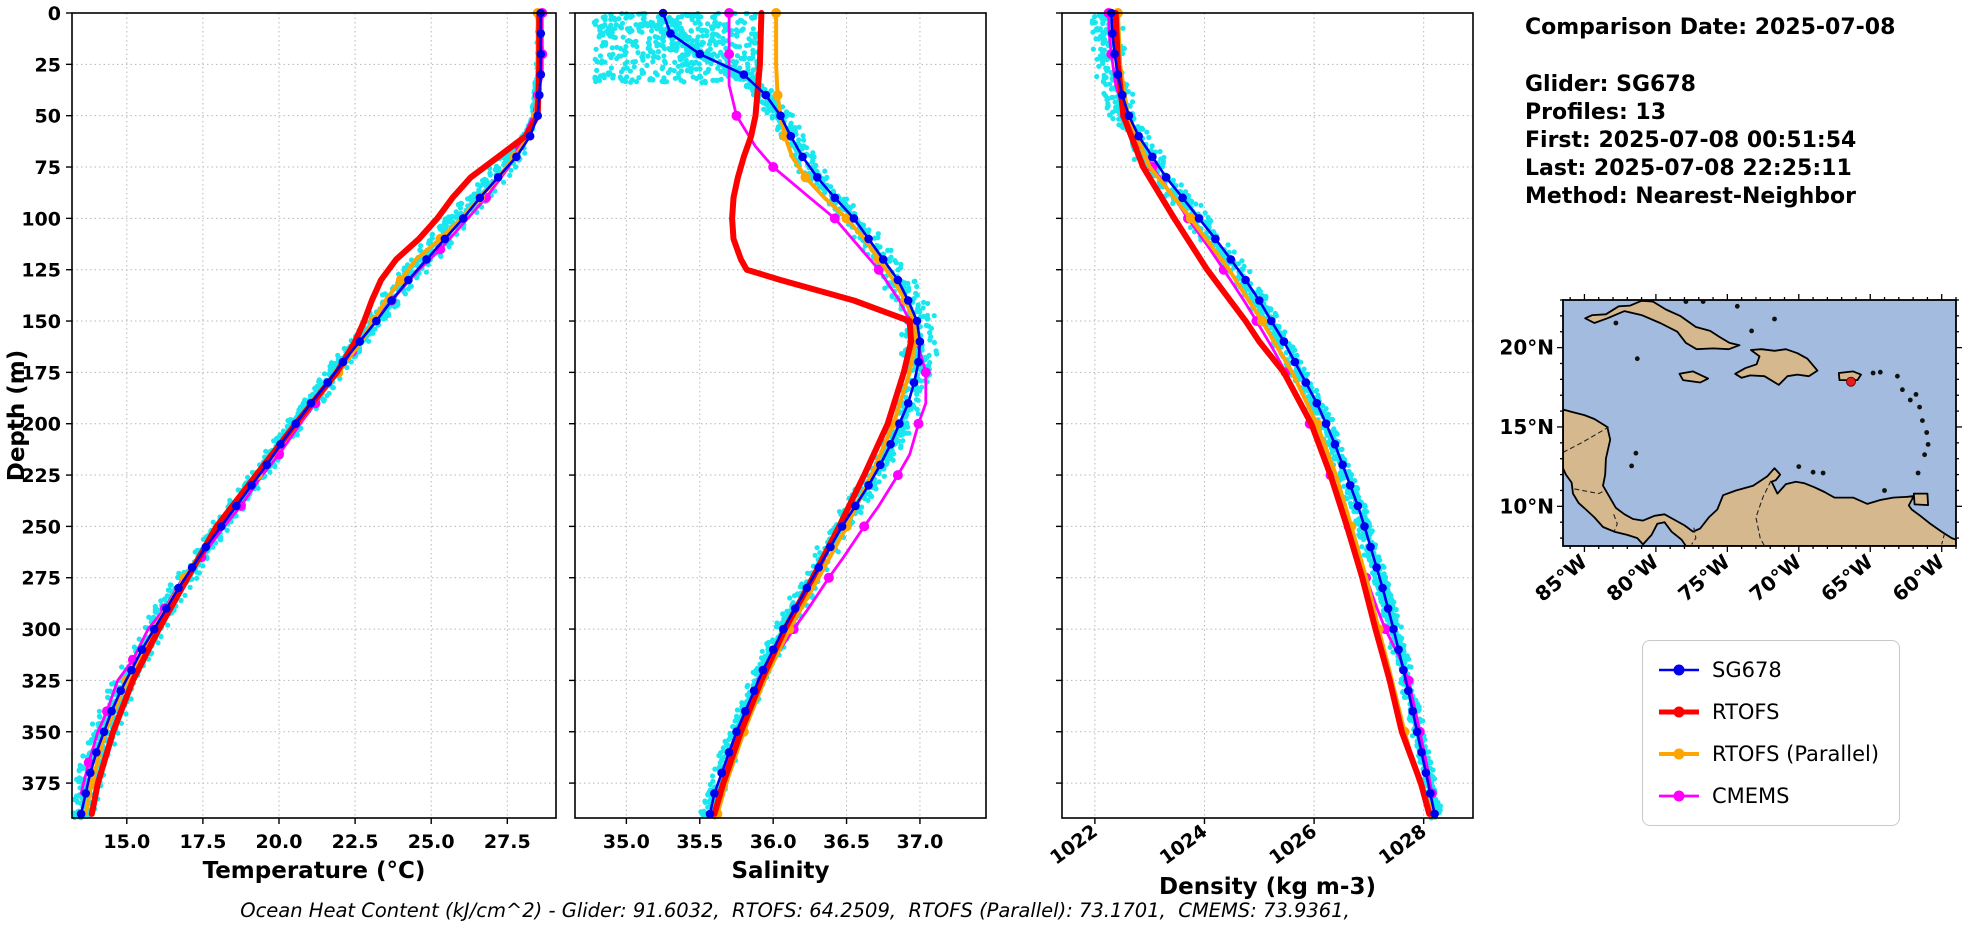  Describe the element at coordinates (920, 842) in the screenshot. I see `svg-text: 37.0` at that location.